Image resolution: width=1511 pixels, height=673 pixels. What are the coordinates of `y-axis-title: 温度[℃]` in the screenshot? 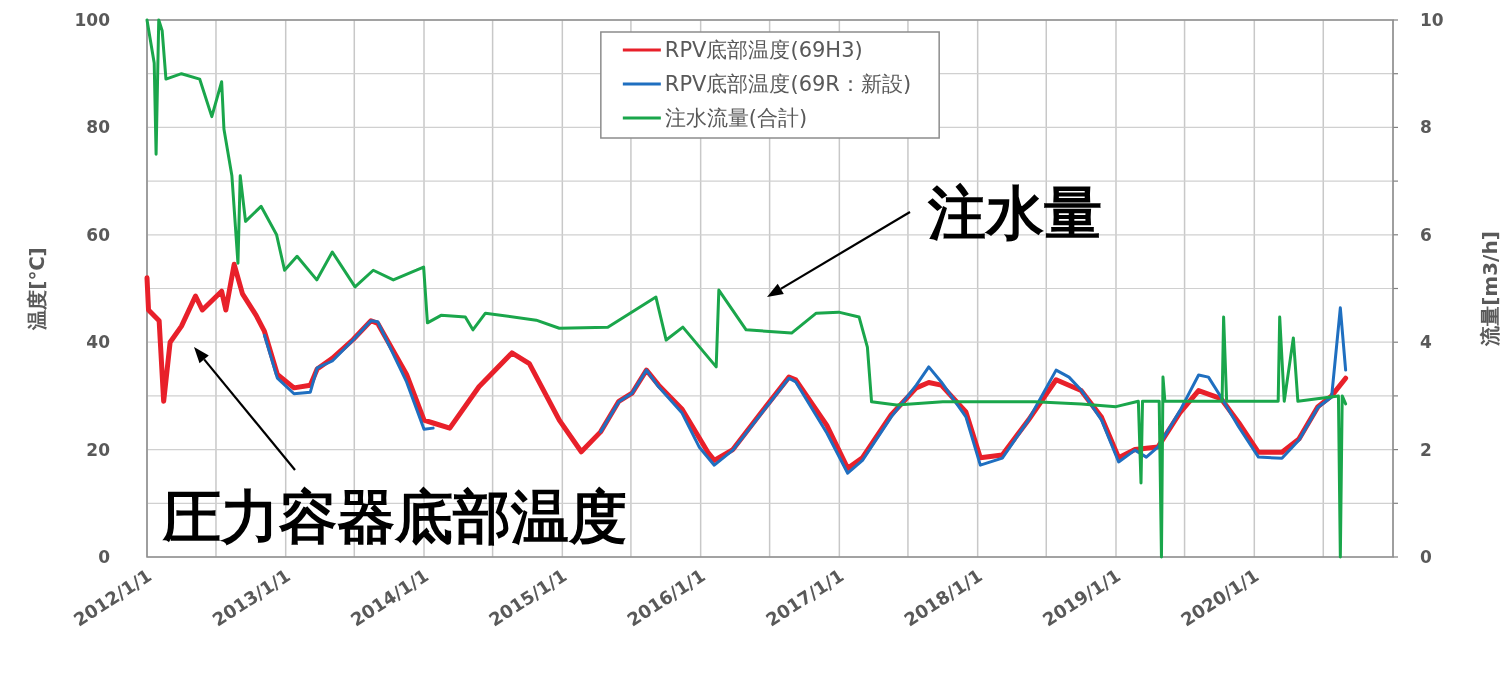 It's located at (37, 289).